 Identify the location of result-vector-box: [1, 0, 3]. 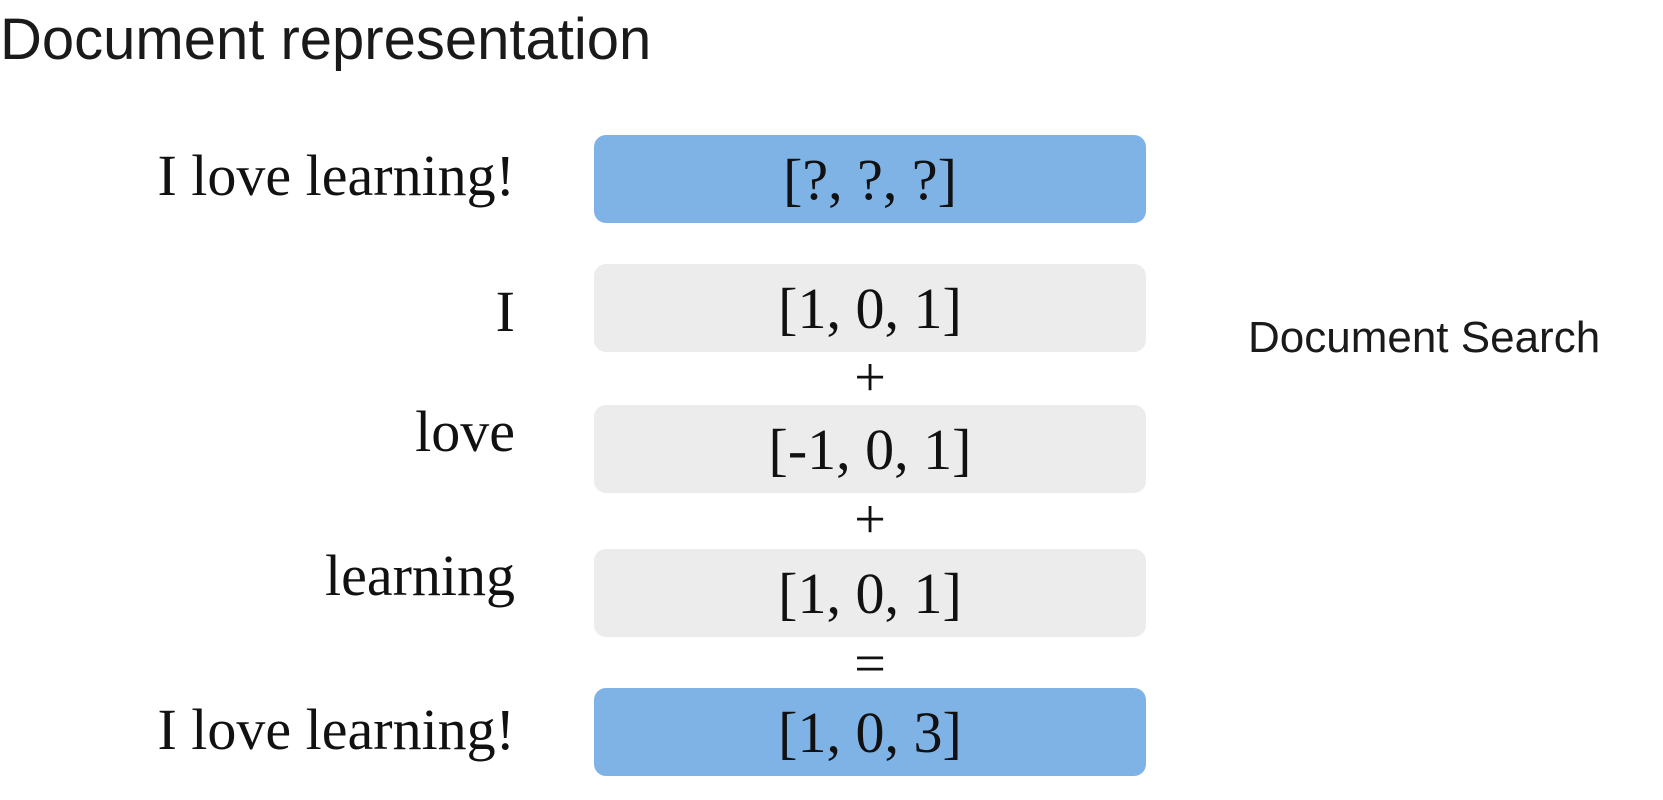
(870, 732).